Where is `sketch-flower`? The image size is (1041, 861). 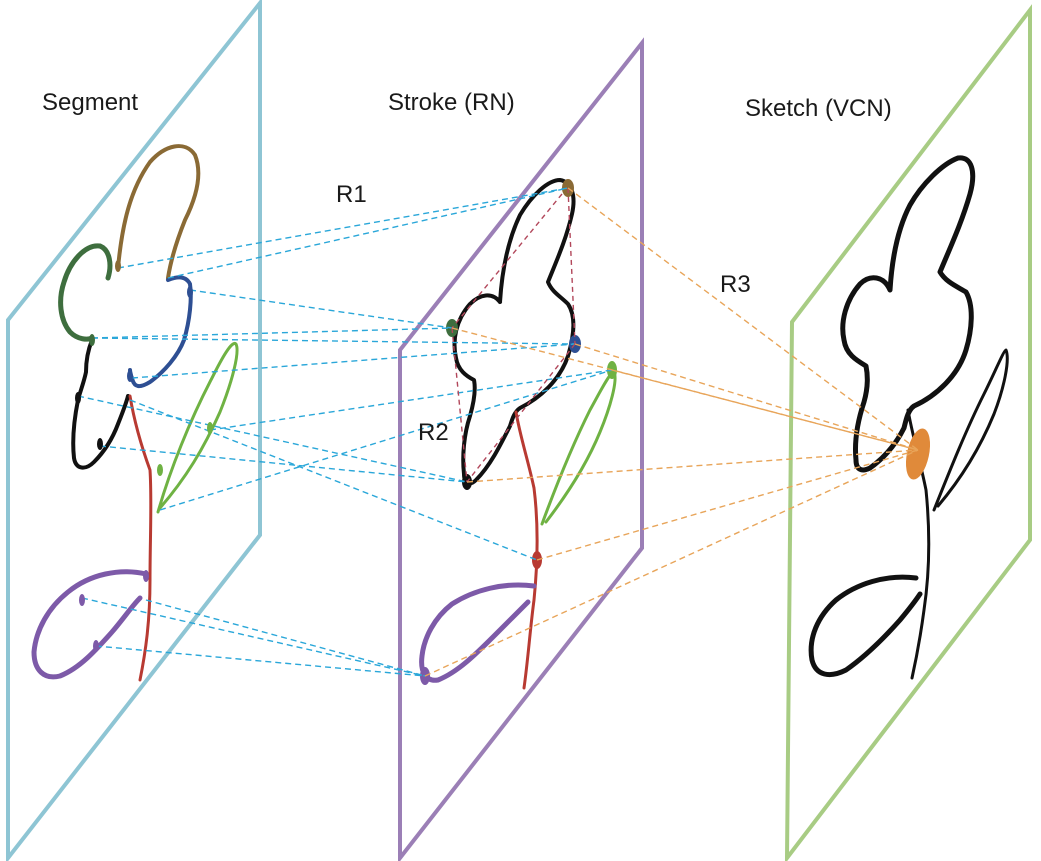 sketch-flower is located at coordinates (908, 417).